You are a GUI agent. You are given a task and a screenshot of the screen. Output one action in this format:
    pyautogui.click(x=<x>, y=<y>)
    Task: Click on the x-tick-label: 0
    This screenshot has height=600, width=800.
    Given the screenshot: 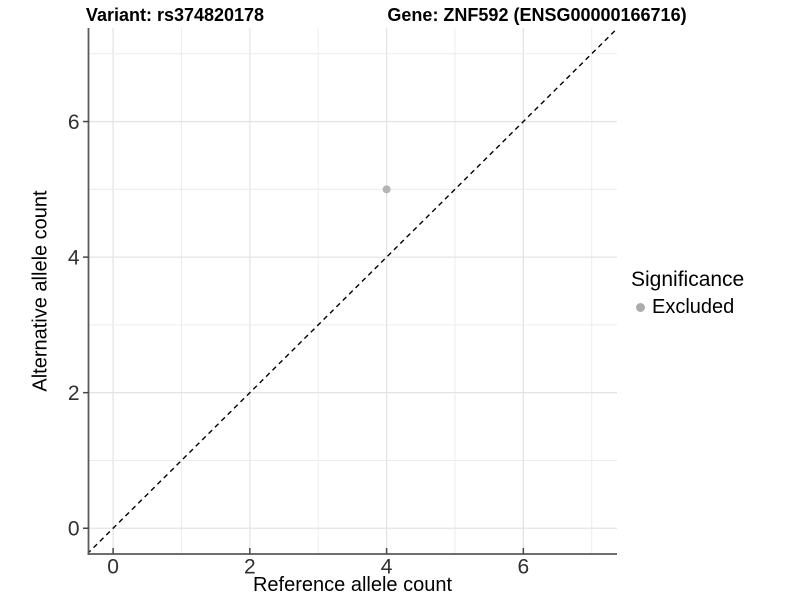 What is the action you would take?
    pyautogui.click(x=113, y=567)
    